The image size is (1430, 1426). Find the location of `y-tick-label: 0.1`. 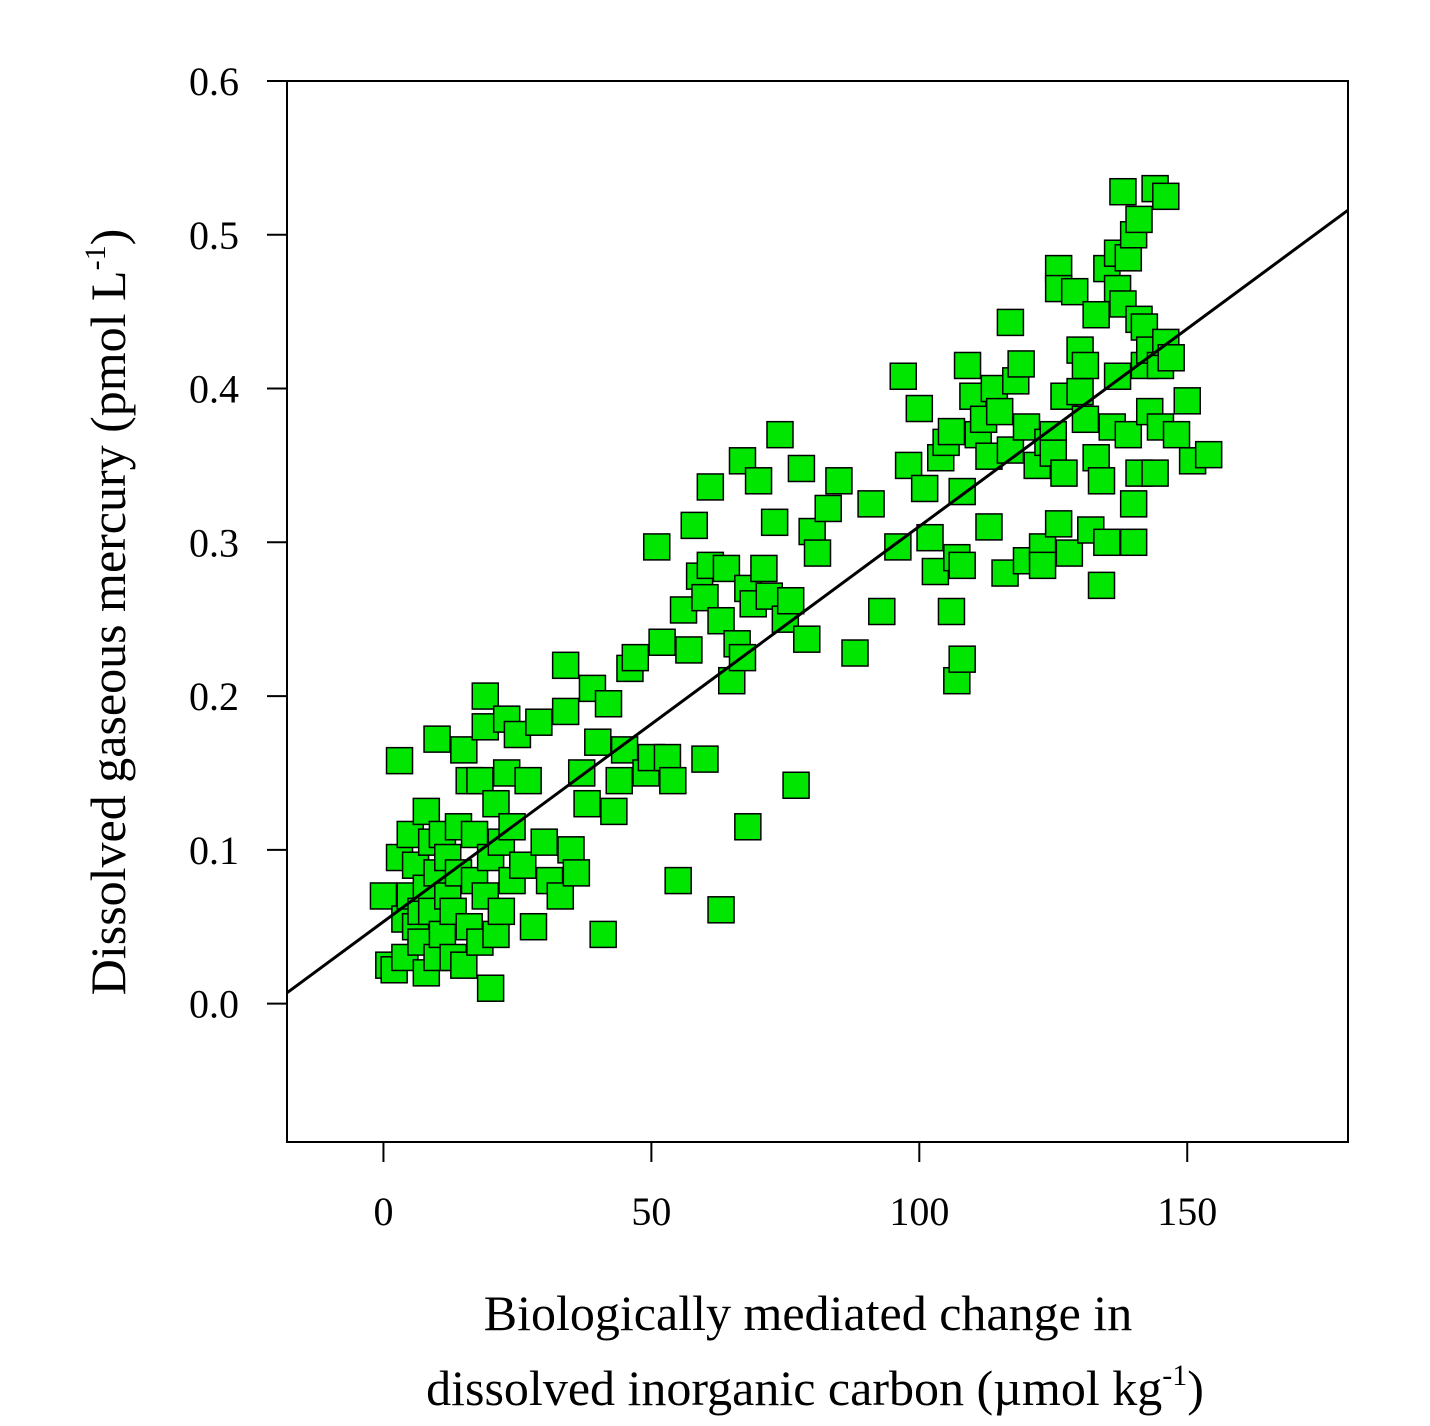

y-tick-label: 0.1 is located at coordinates (214, 850).